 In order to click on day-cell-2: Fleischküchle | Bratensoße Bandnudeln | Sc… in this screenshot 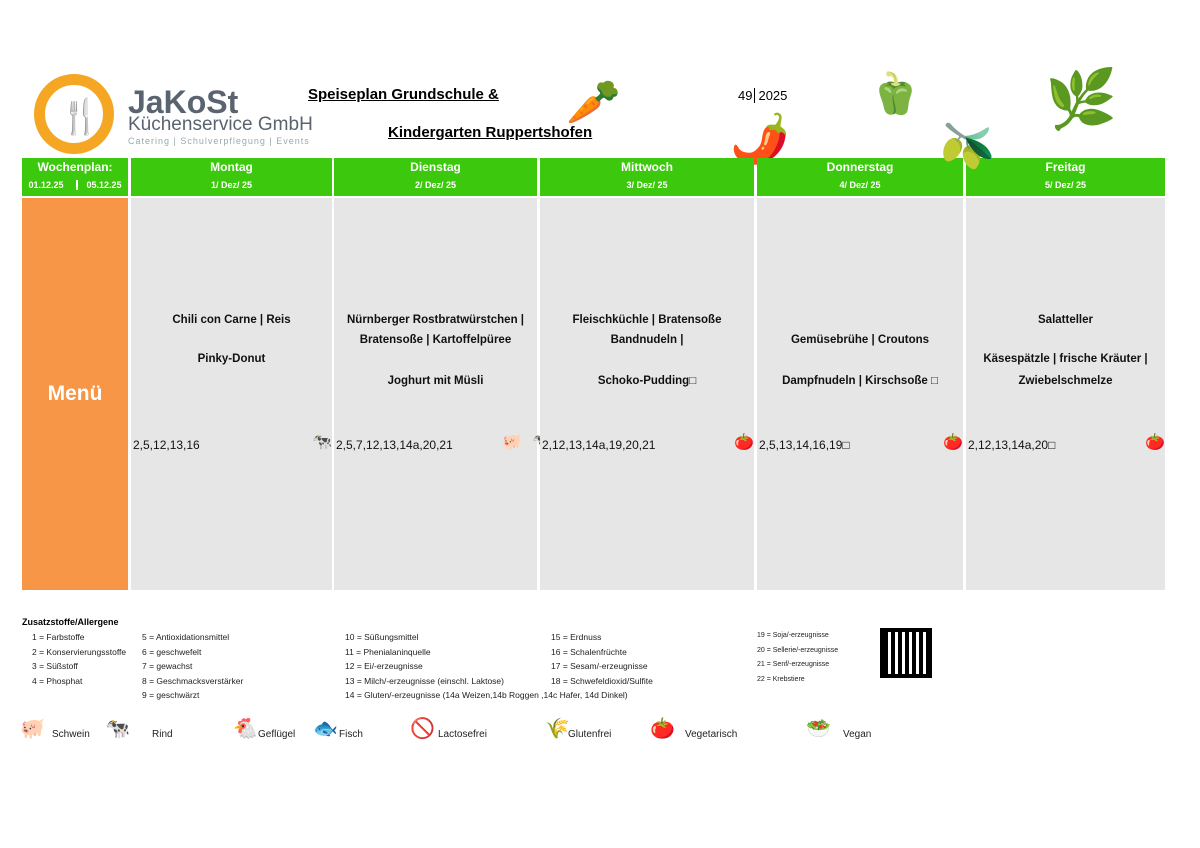, I will do `click(647, 394)`.